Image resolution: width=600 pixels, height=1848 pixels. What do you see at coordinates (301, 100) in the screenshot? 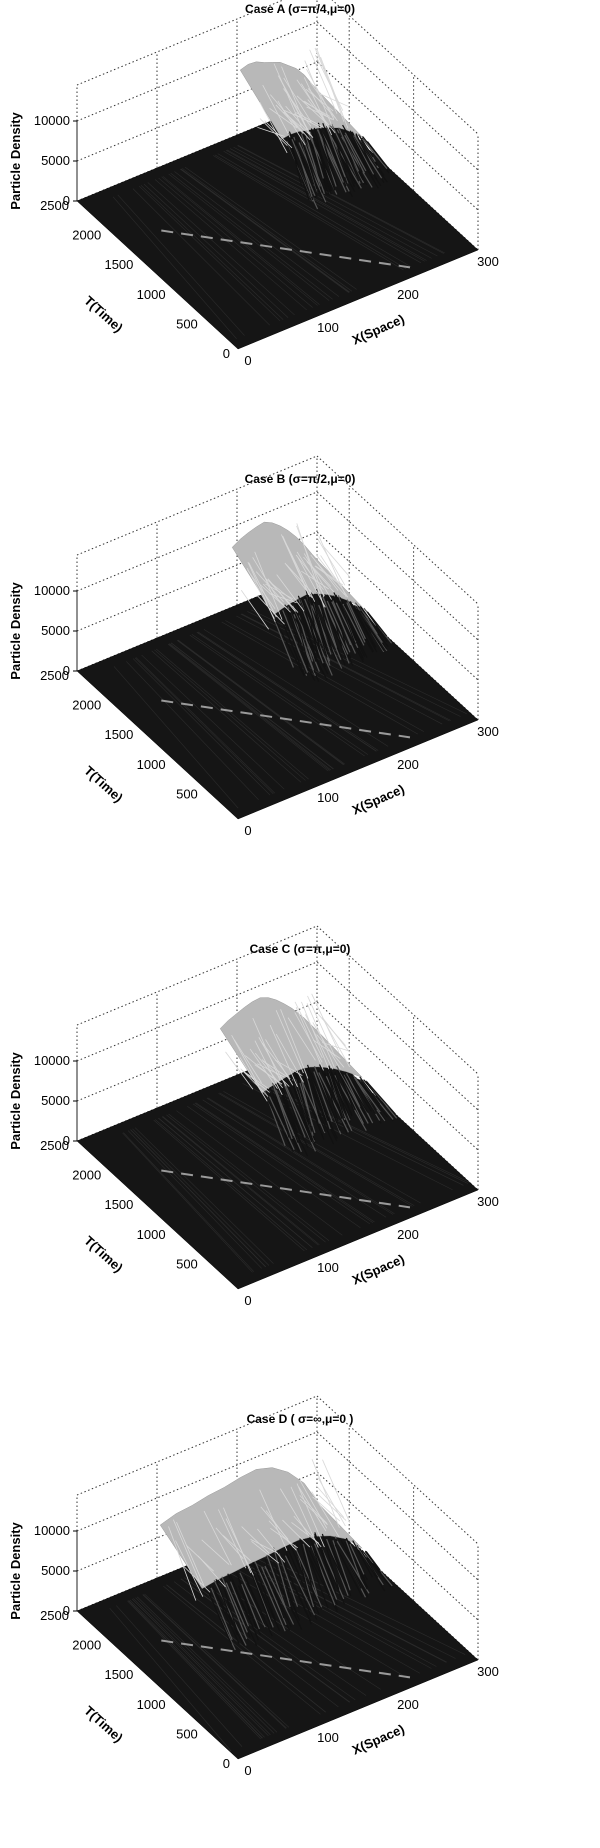
I see `surface-ridge-top` at bounding box center [301, 100].